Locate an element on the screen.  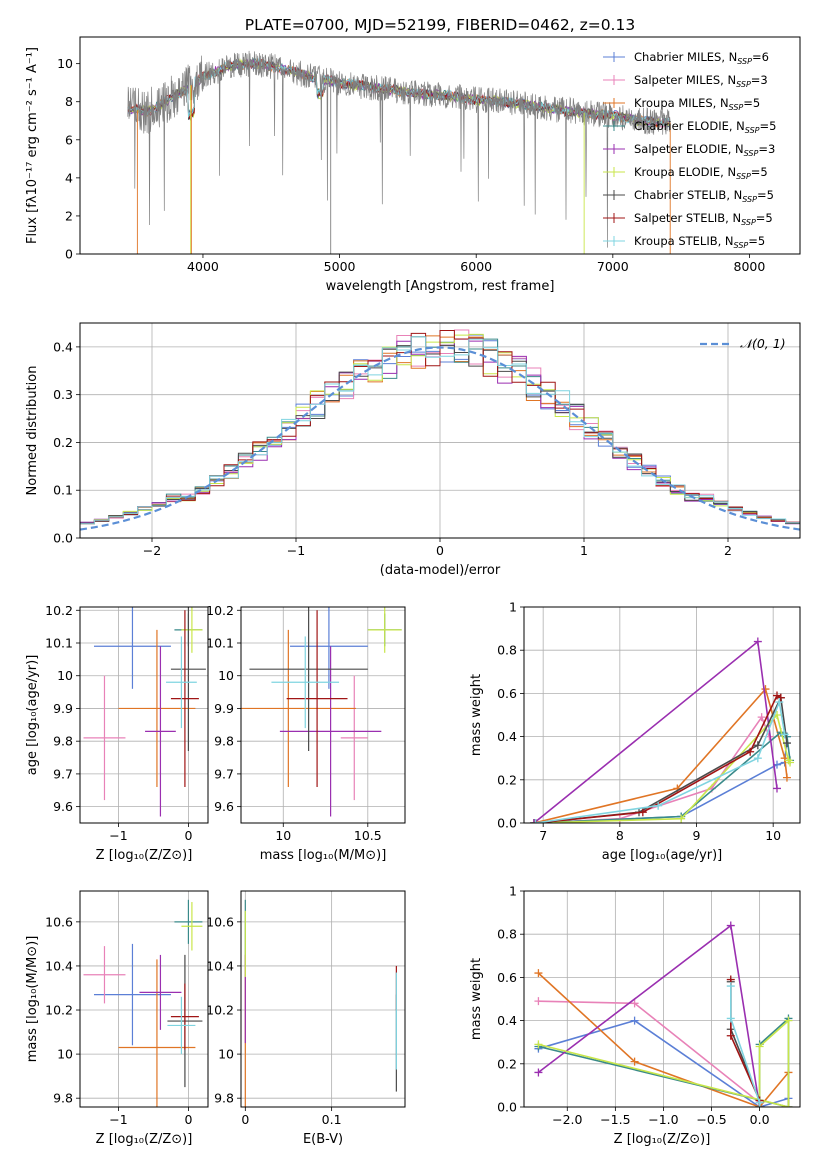
x-tick-label: −1 is located at coordinates (296, 550).